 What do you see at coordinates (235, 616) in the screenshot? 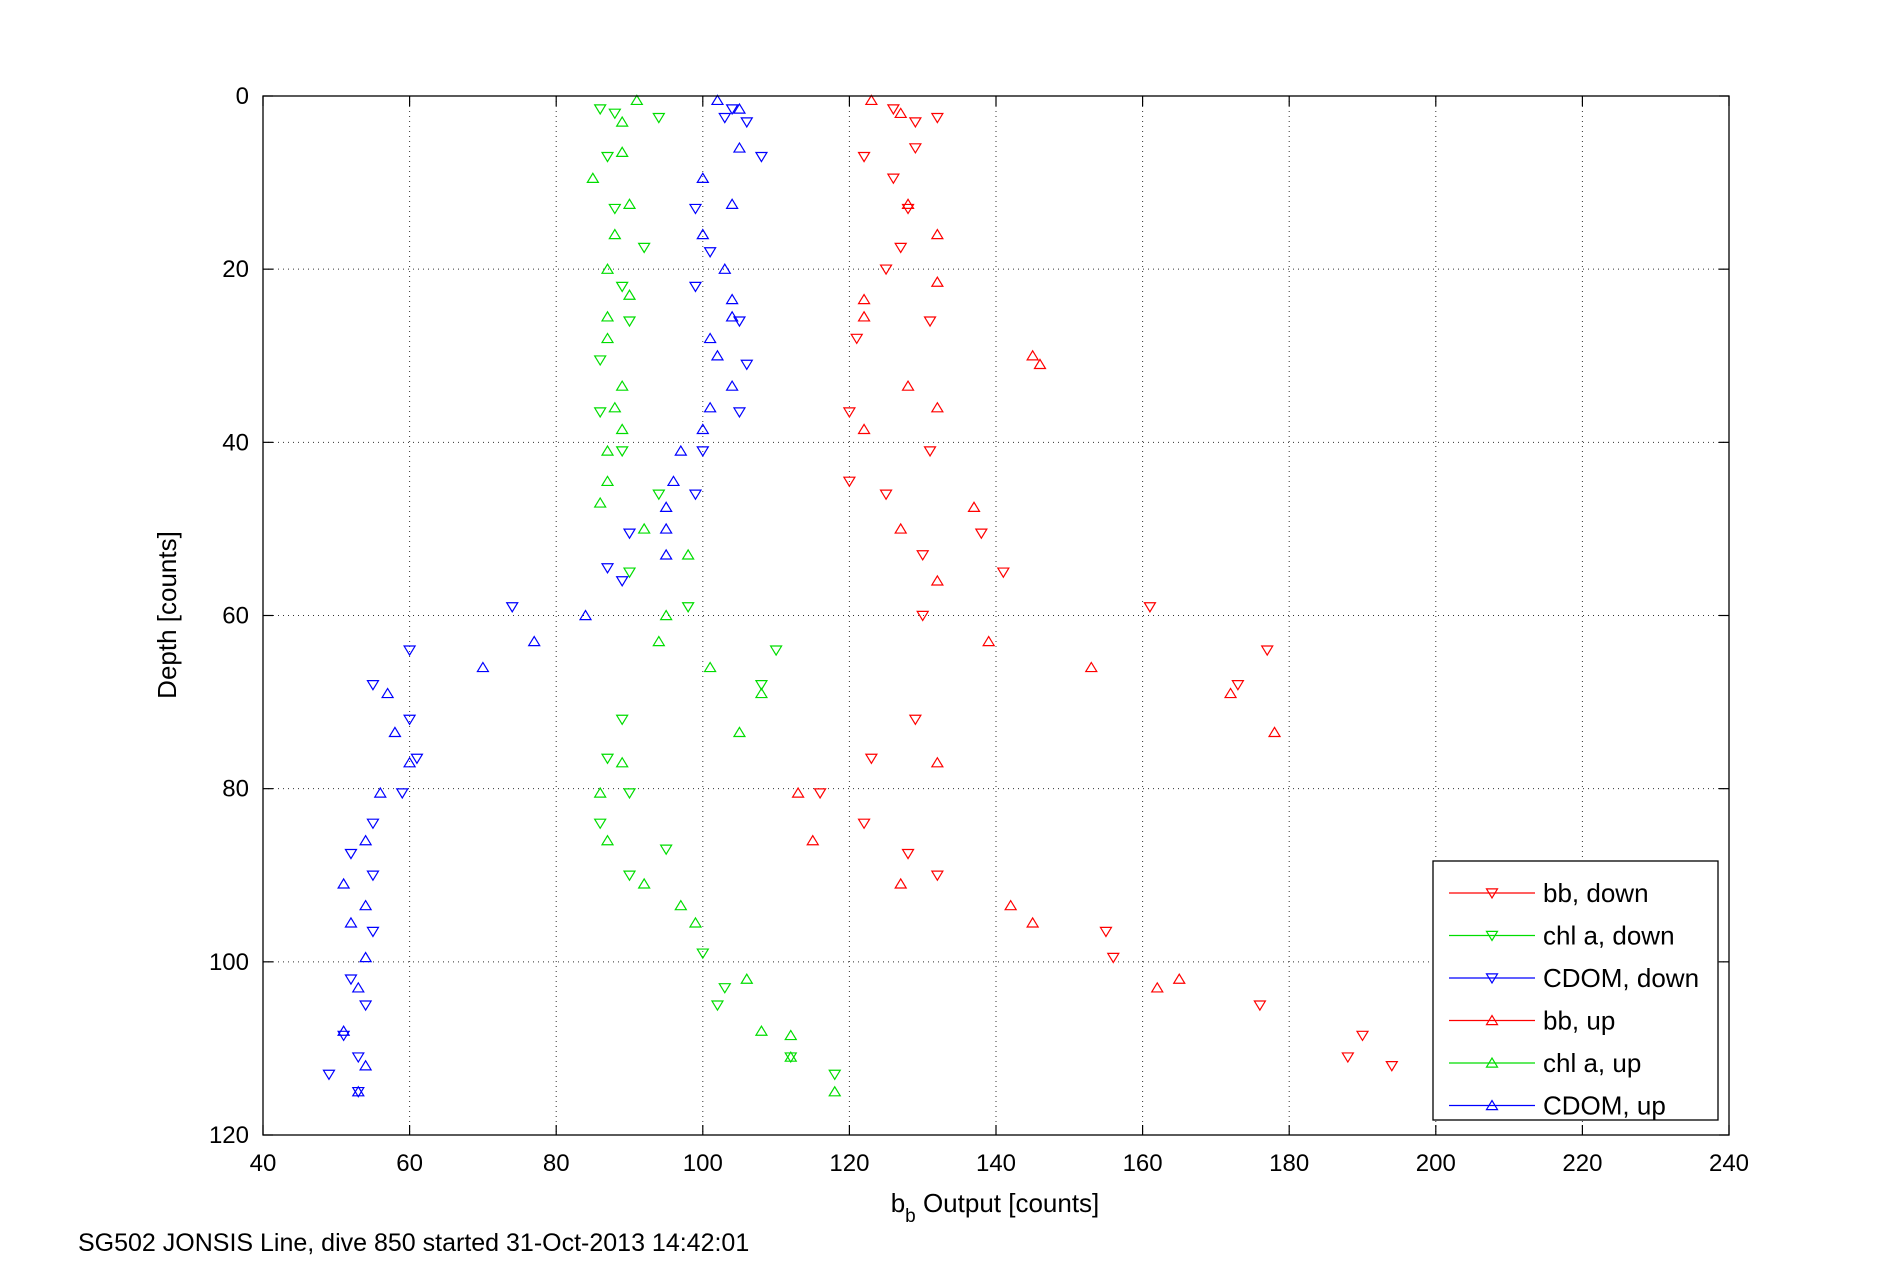
I see `y-tick-label: 60` at bounding box center [235, 616].